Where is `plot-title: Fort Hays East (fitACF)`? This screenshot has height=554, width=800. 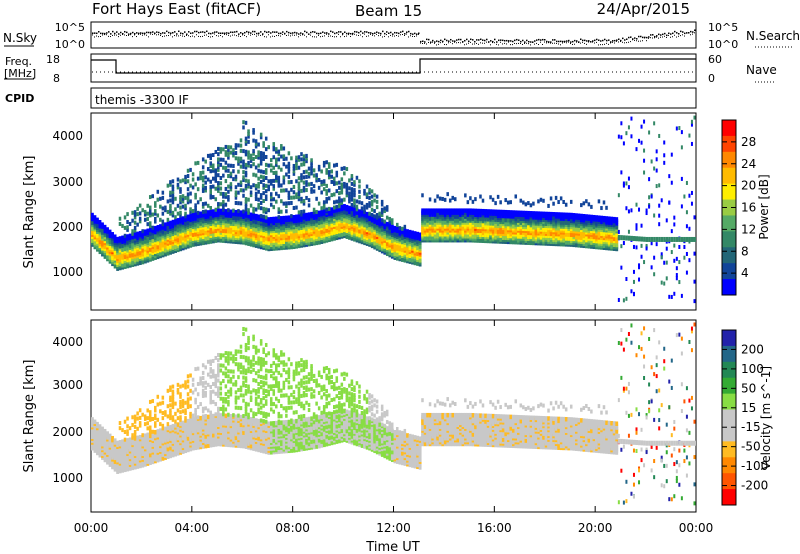 plot-title: Fort Hays East (fitACF) is located at coordinates (176, 9).